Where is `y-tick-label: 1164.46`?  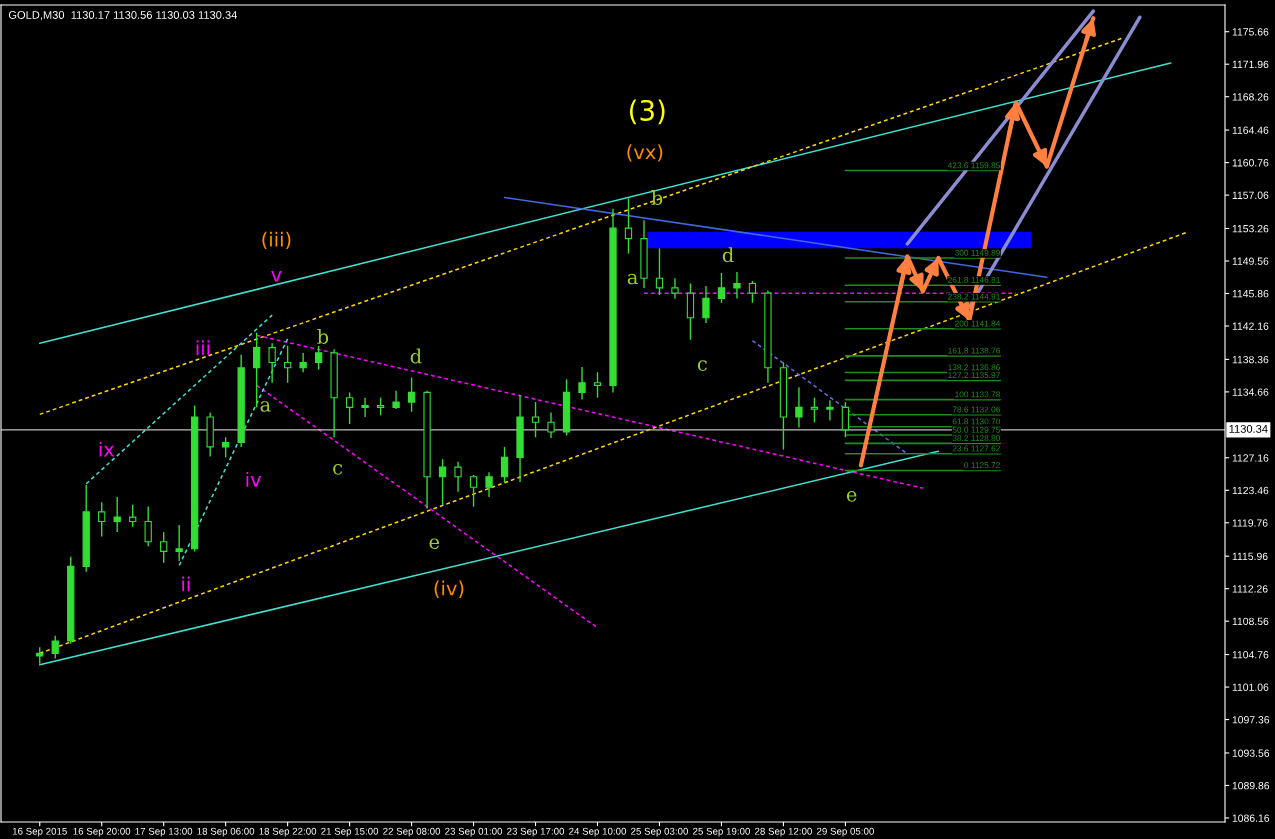 y-tick-label: 1164.46 is located at coordinates (1250, 130).